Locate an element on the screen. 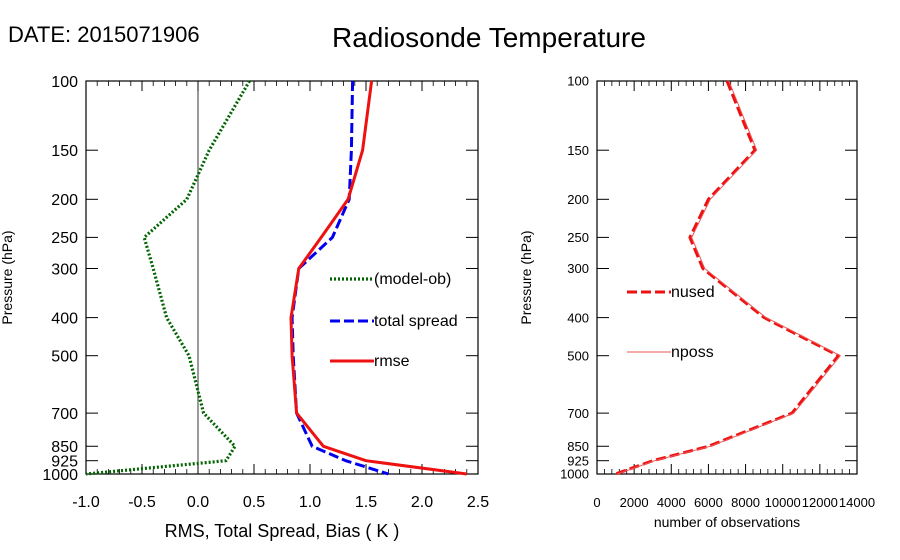 This screenshot has height=560, width=900. x-tick-label: 2.0 is located at coordinates (422, 502).